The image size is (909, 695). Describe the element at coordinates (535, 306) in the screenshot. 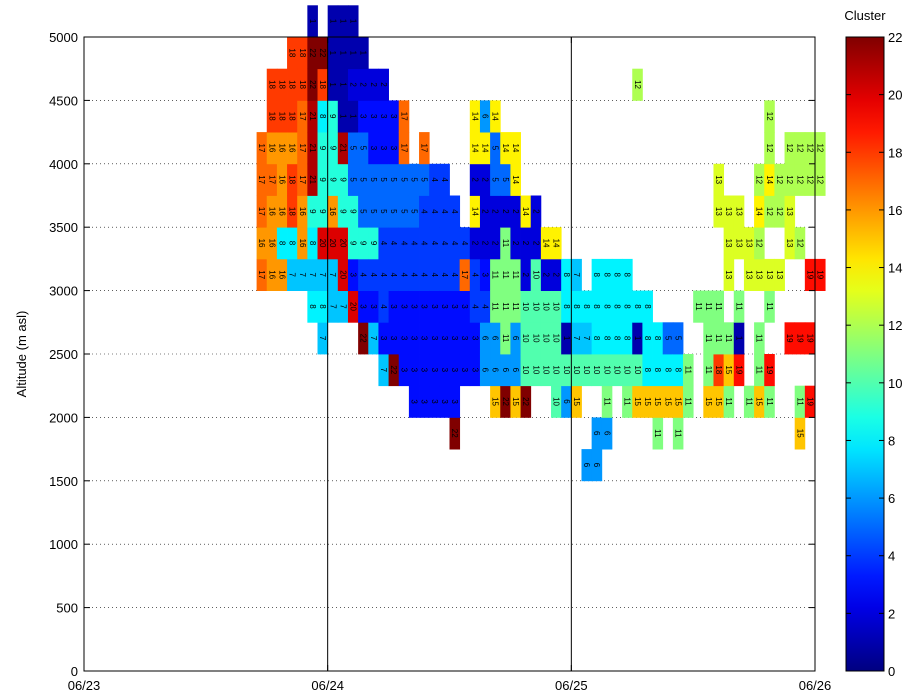

I see `cell-label: 10` at that location.